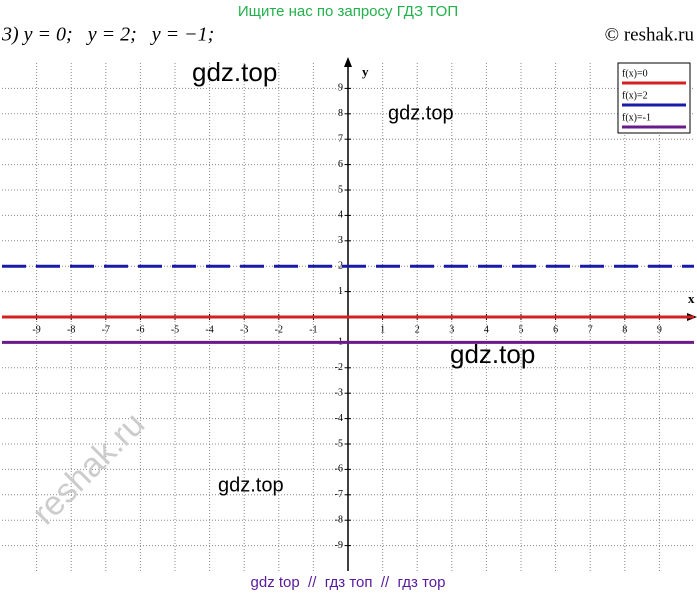 The width and height of the screenshot is (697, 598). Describe the element at coordinates (451, 329) in the screenshot. I see `x-tick-label: 3` at that location.